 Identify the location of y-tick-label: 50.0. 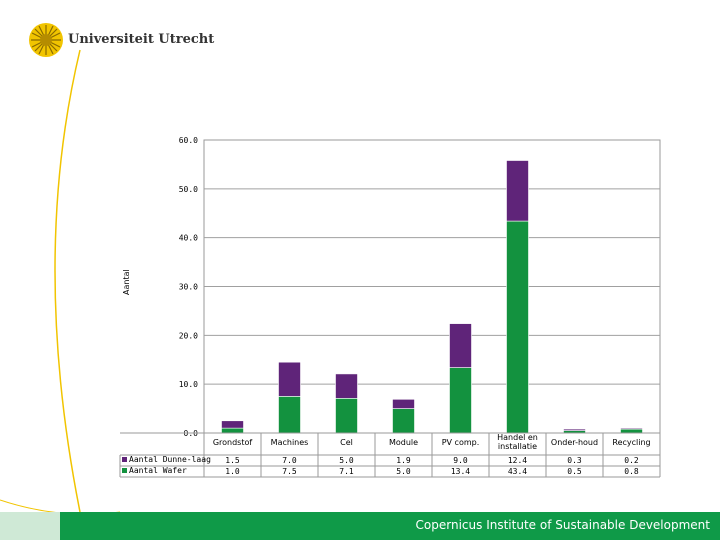
(188, 189).